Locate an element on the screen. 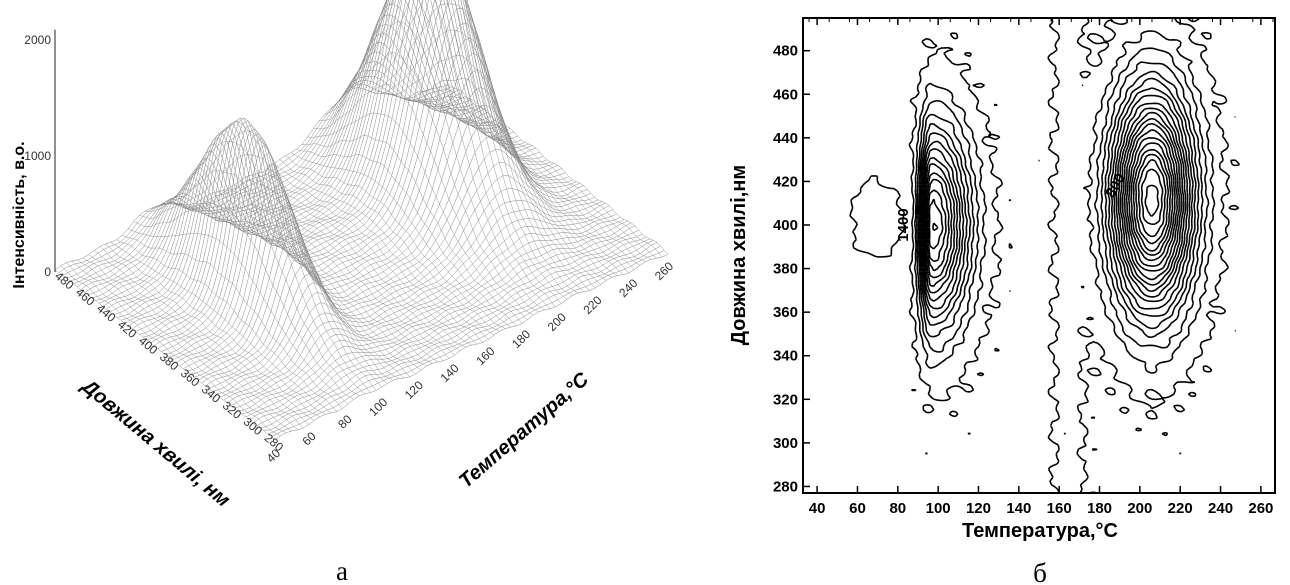  surface-z-ticks: 0 1000 2000 is located at coordinates (37, 156).